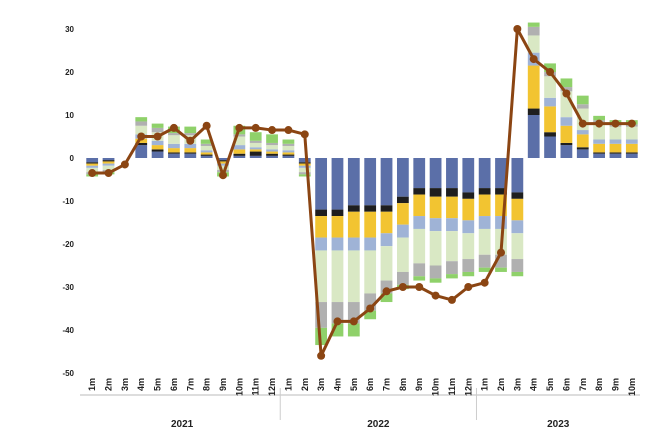 This screenshot has height=436, width=663. Describe the element at coordinates (69, 115) in the screenshot. I see `y-tick-label: 10` at that location.